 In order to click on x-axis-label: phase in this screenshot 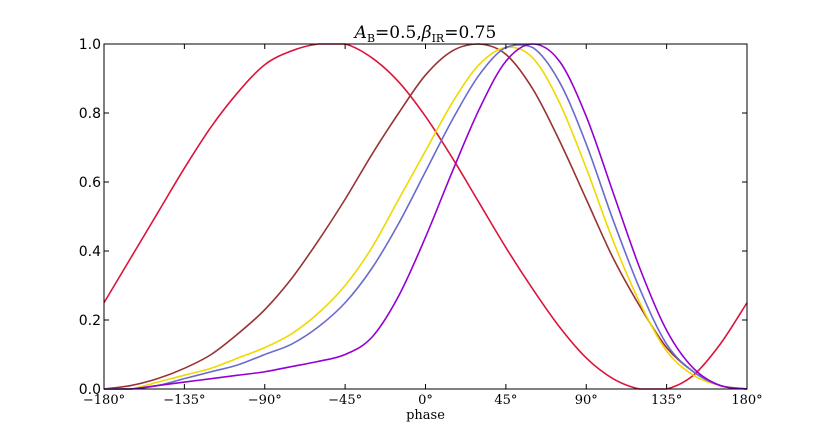, I will do `click(425, 415)`.